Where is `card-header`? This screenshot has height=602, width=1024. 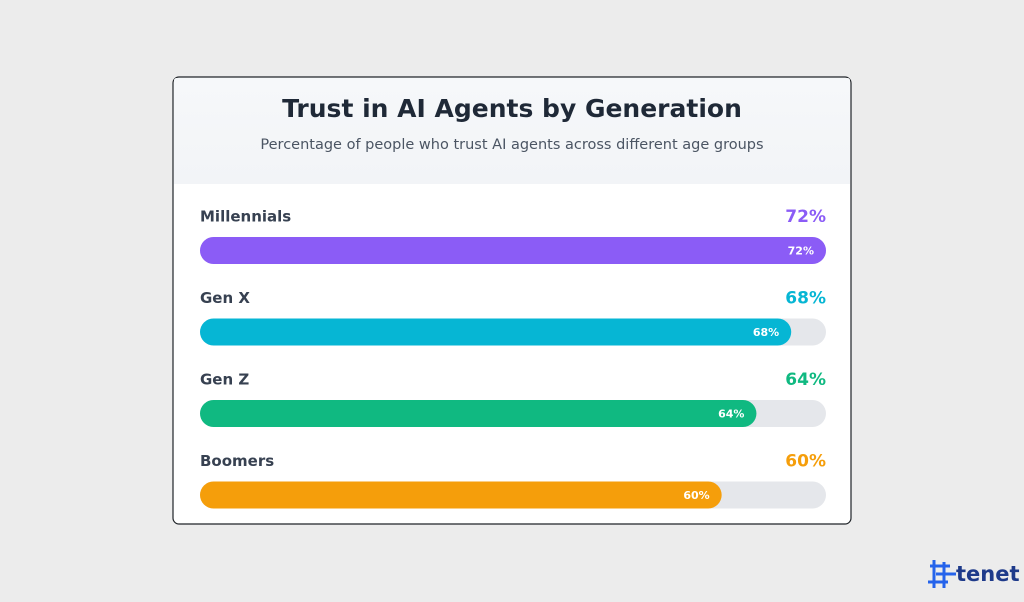
card-header is located at coordinates (512, 131).